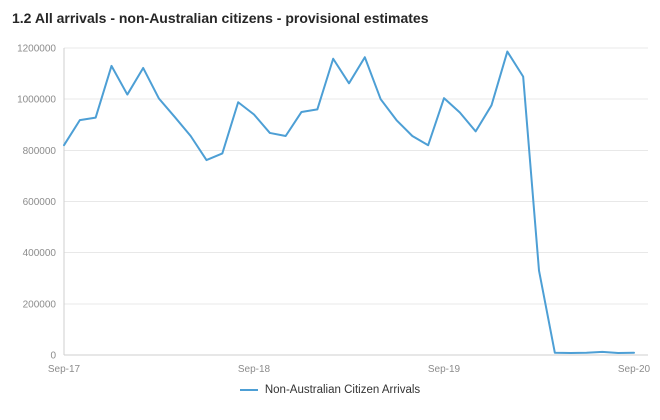  I want to click on y-axis-label: 0, so click(53, 356).